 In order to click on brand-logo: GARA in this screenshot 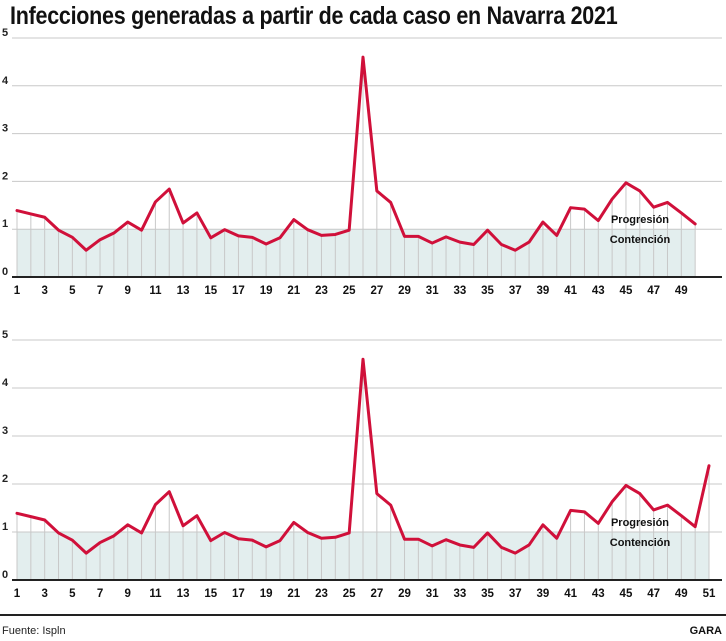, I will do `click(705, 631)`.